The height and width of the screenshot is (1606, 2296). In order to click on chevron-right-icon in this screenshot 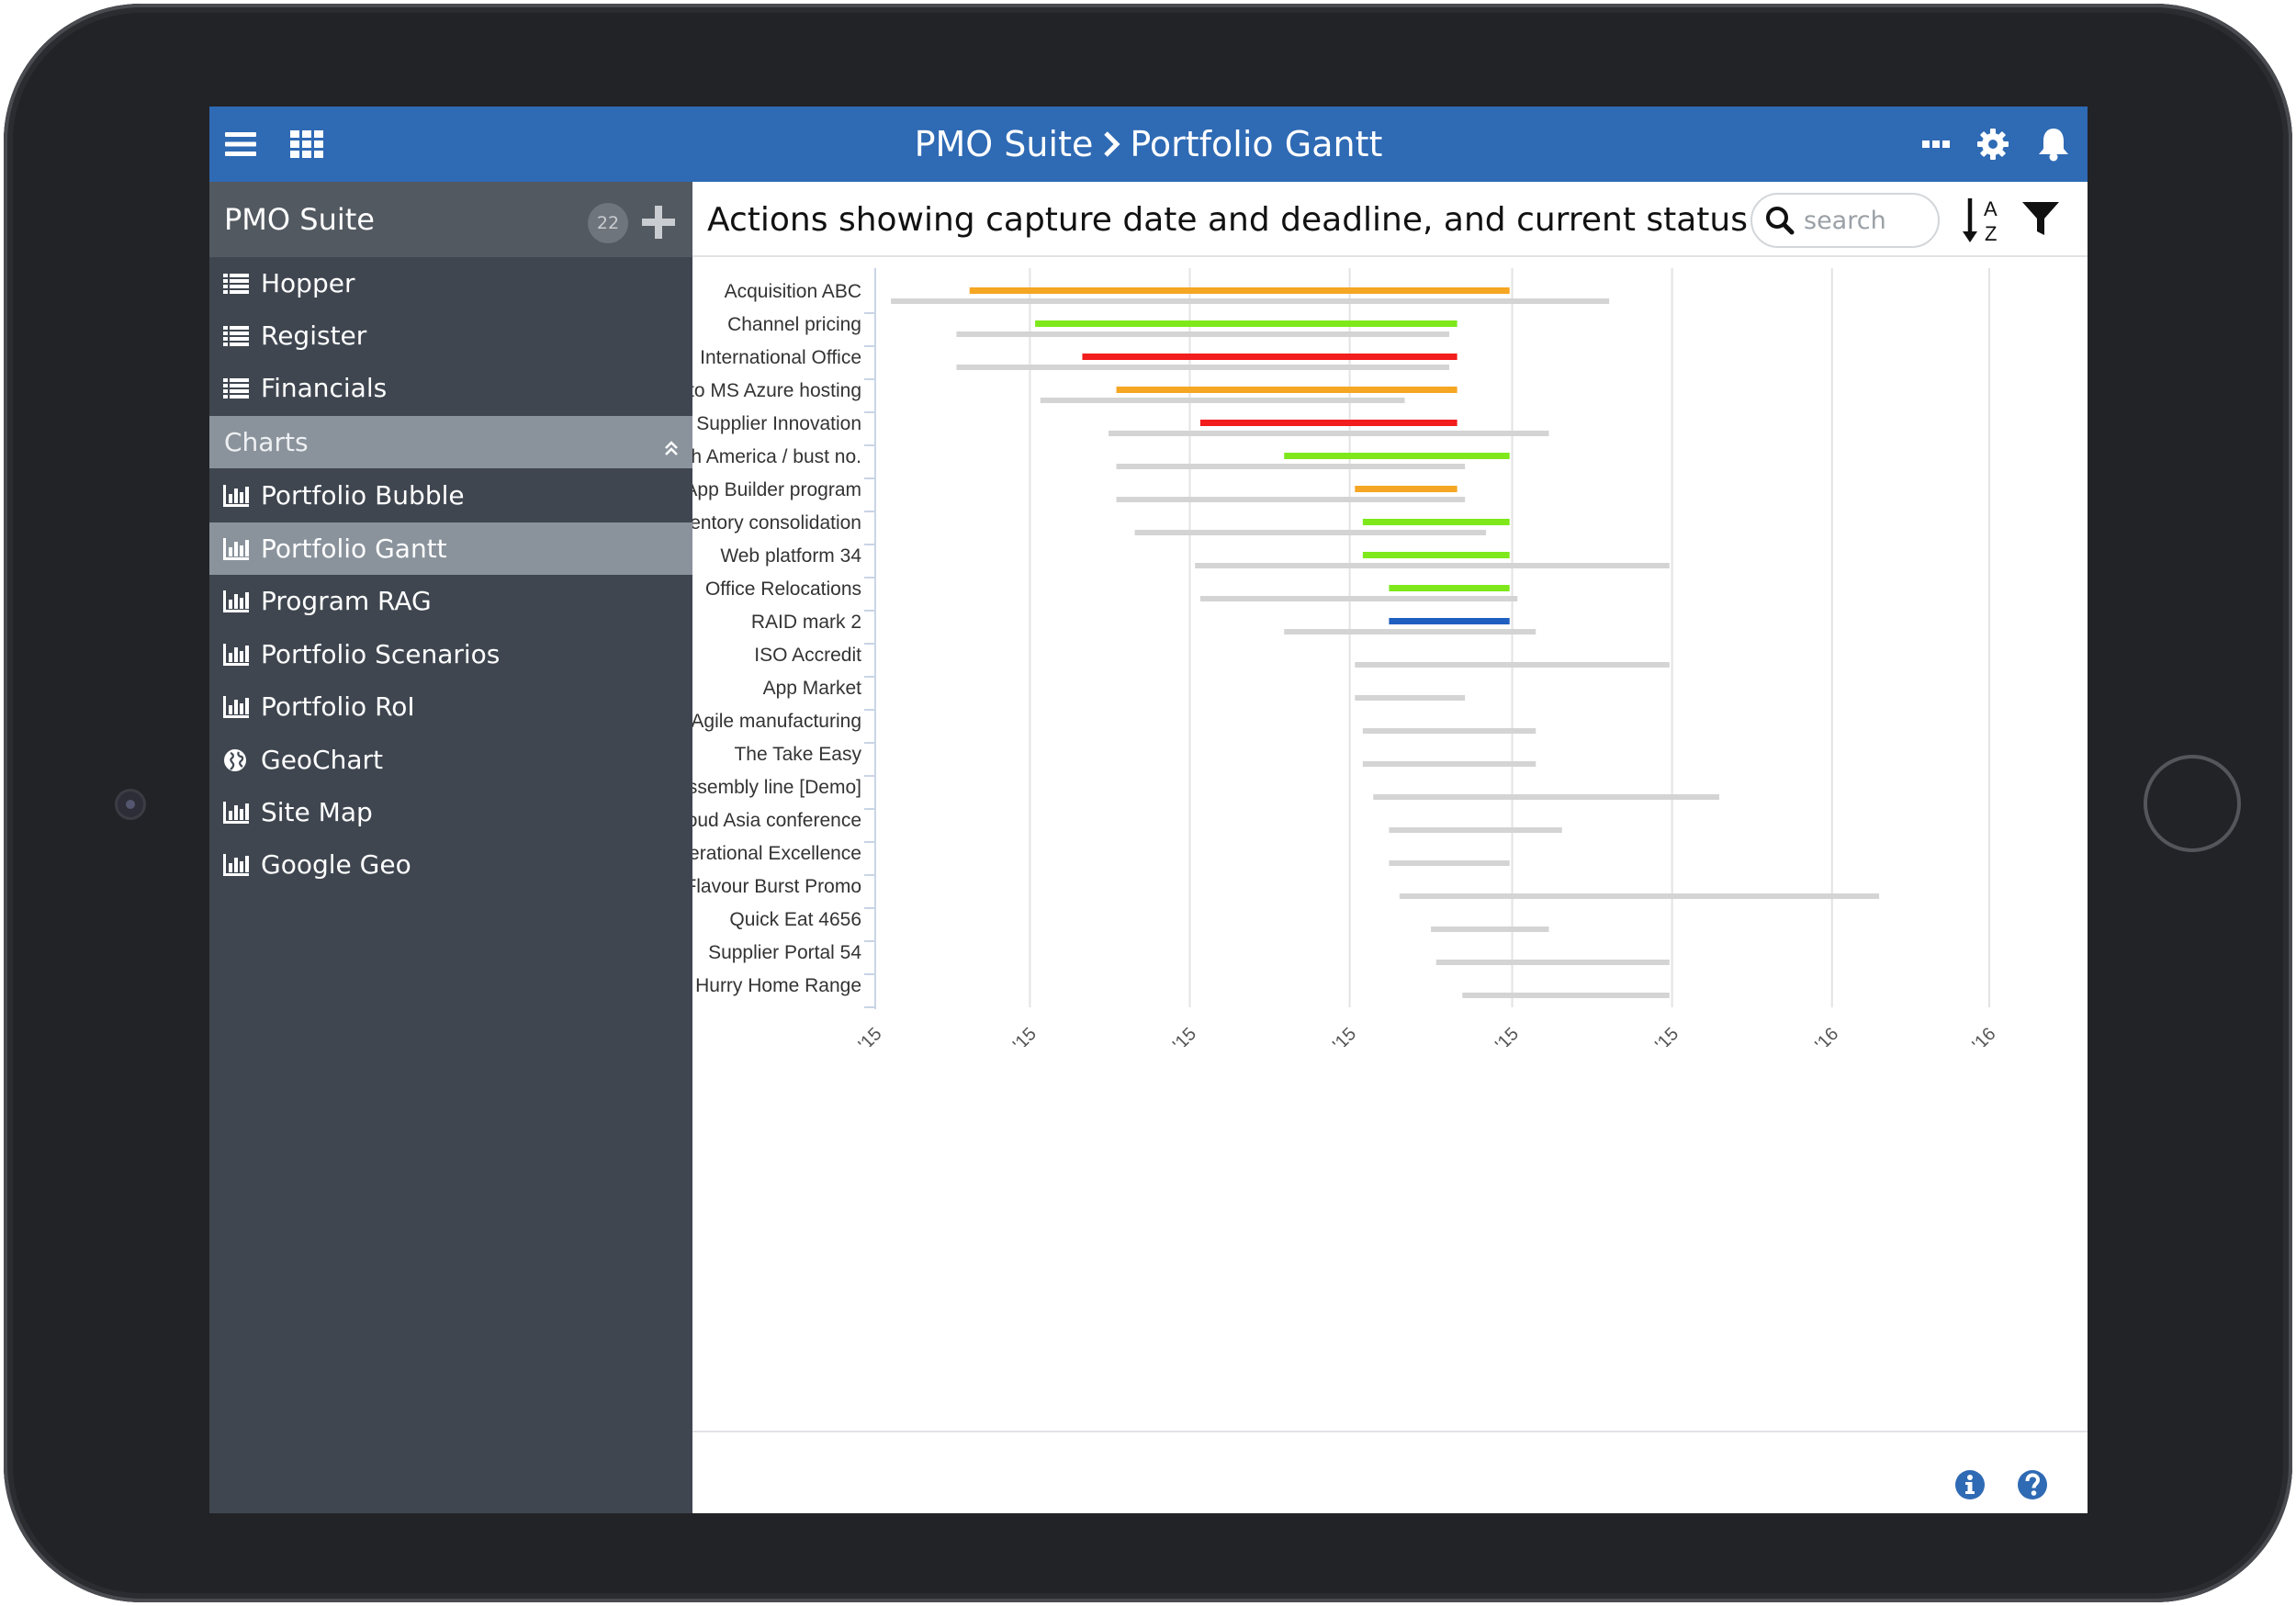, I will do `click(1111, 144)`.